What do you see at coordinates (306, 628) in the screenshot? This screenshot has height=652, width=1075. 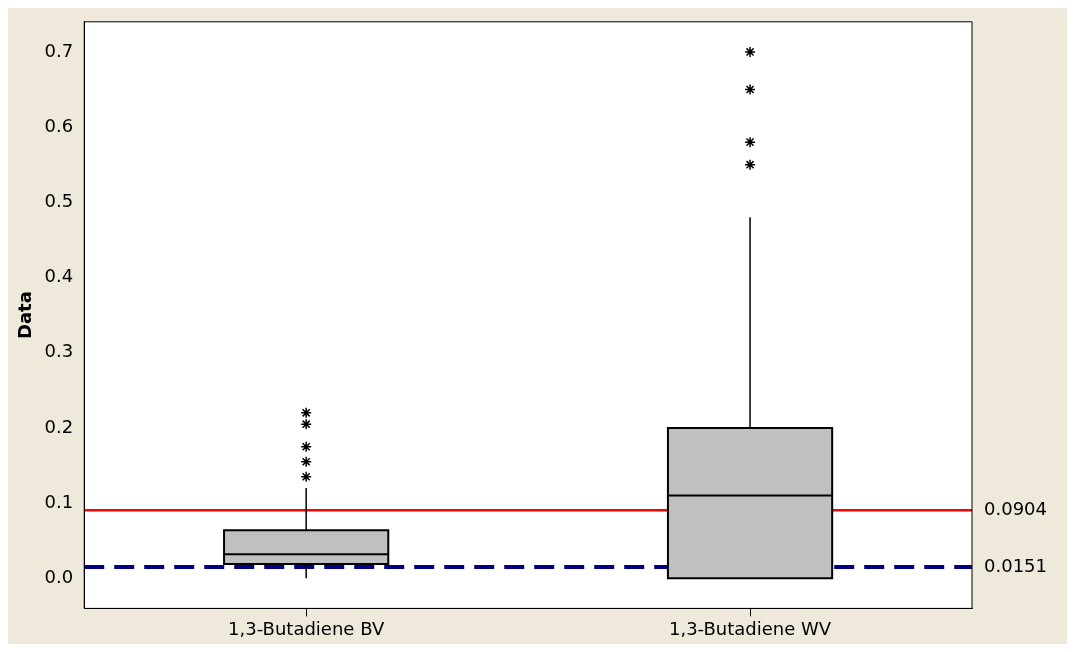 I see `x-tick-label: 1,3-Butadiene BV` at bounding box center [306, 628].